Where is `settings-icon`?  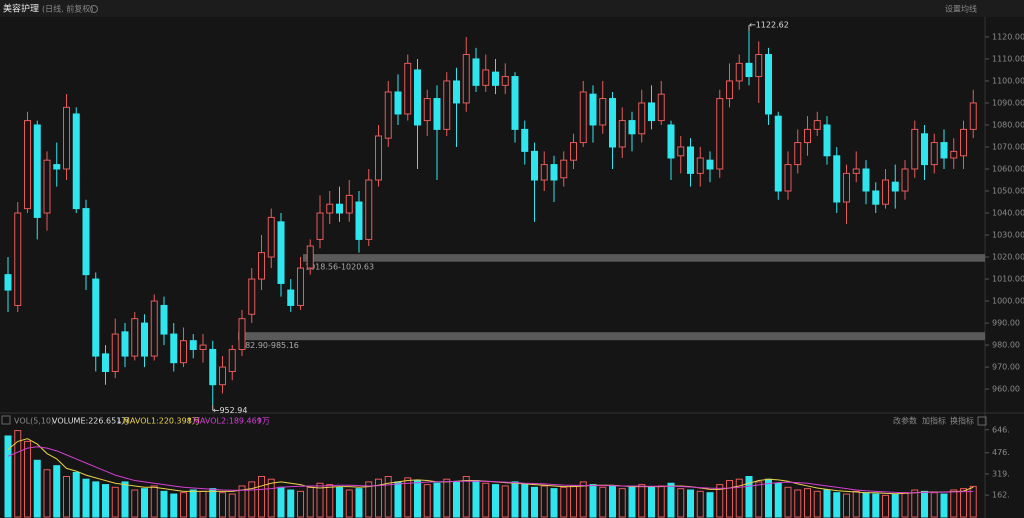 settings-icon is located at coordinates (94, 9).